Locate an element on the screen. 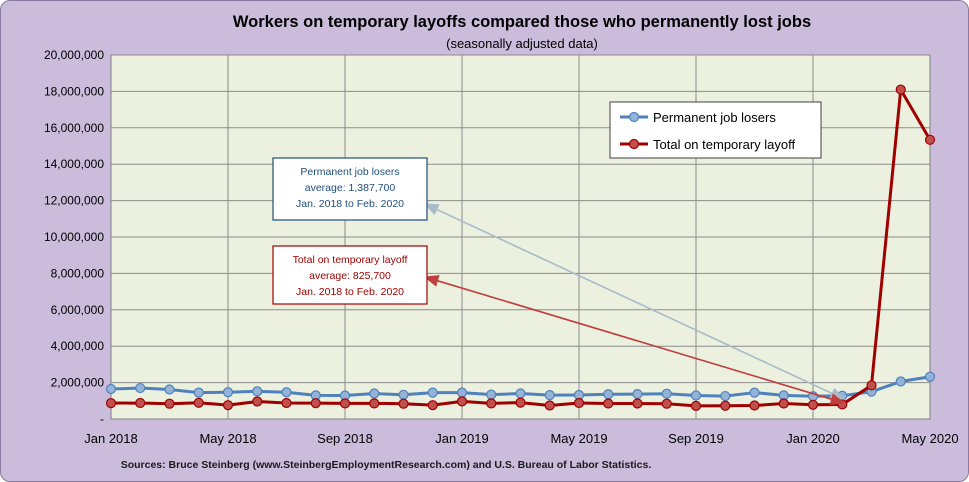 This screenshot has height=482, width=969. x-tick-label: Jan 2020 is located at coordinates (813, 438).